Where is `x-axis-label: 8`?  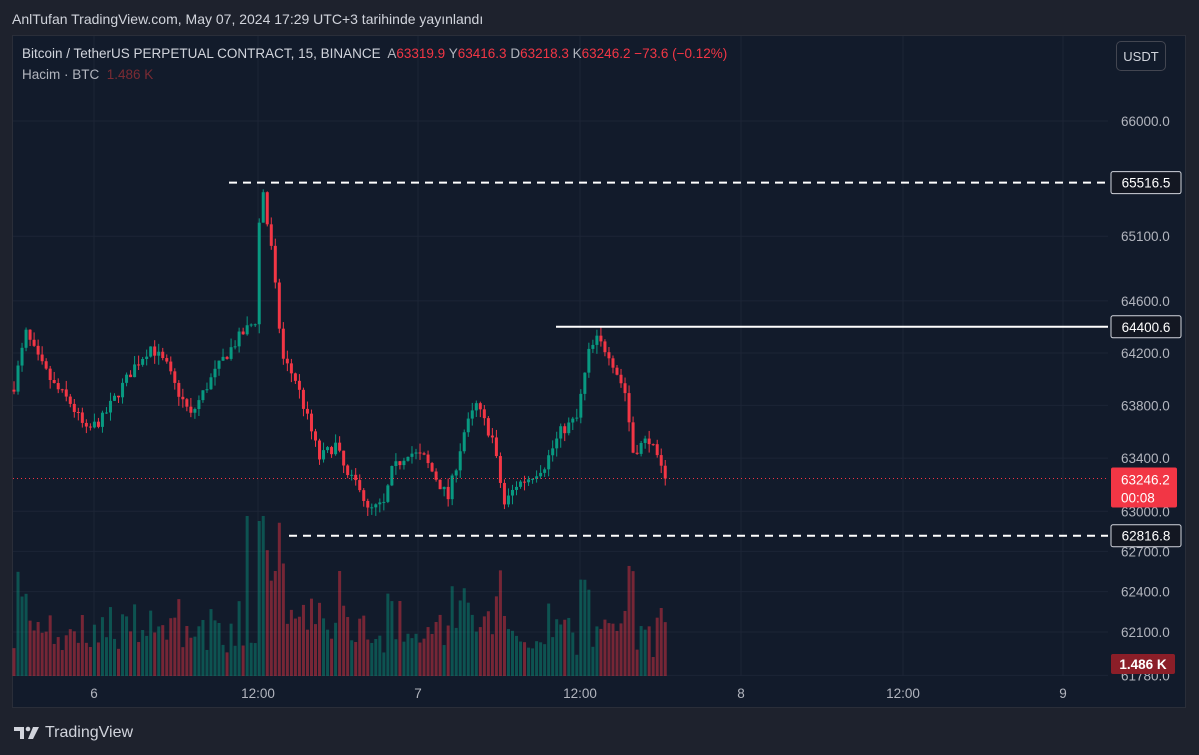
x-axis-label: 8 is located at coordinates (741, 693).